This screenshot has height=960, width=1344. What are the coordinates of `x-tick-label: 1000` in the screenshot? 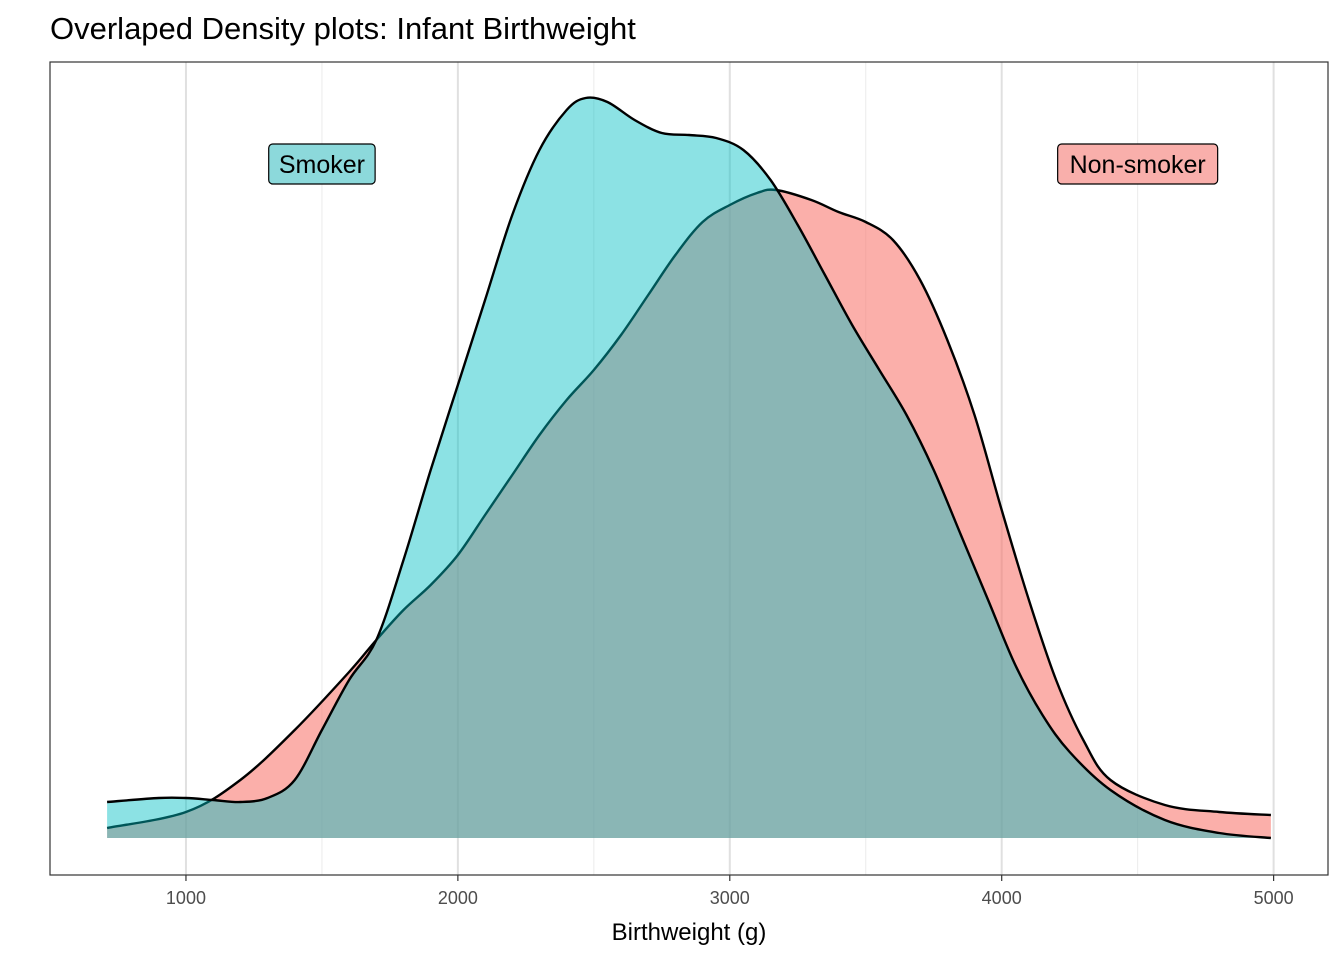 It's located at (186, 898).